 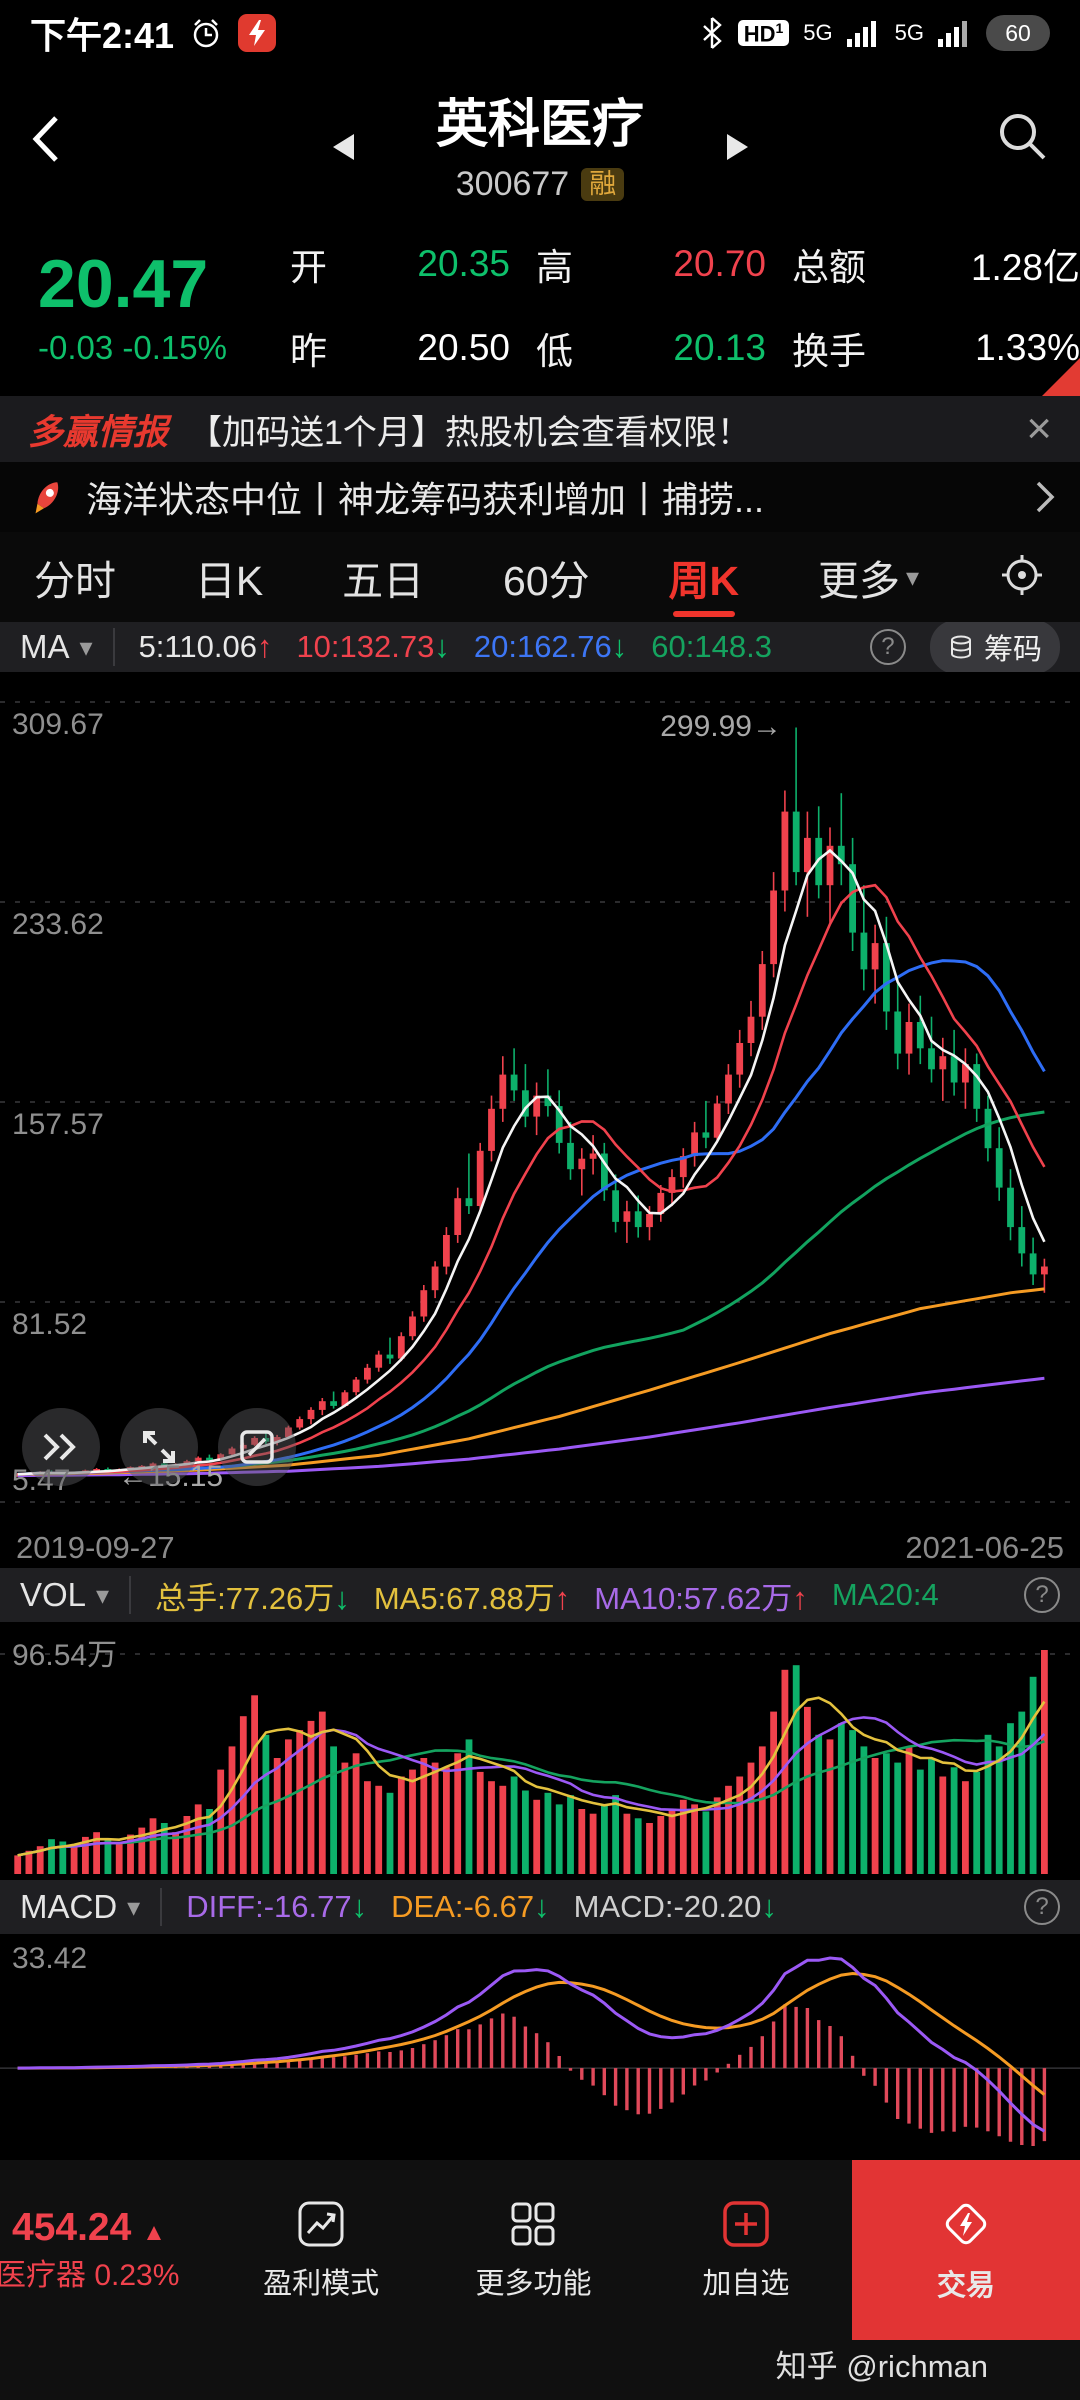 I want to click on vol-max-label: 96.54万, so click(x=65, y=1655).